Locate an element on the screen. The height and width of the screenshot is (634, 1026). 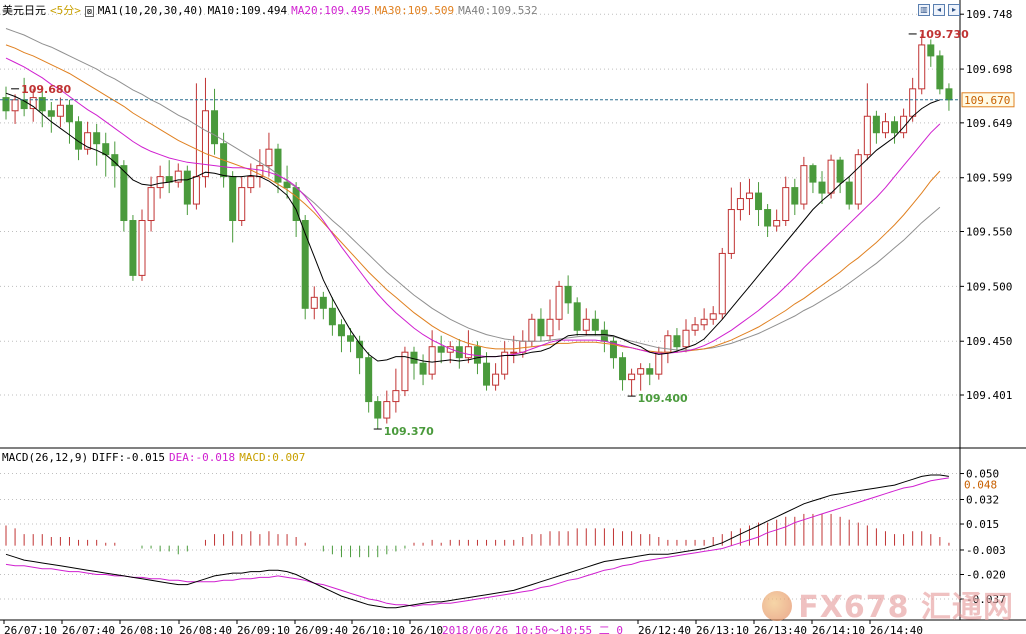
period-label: <5分> is located at coordinates (65, 10).